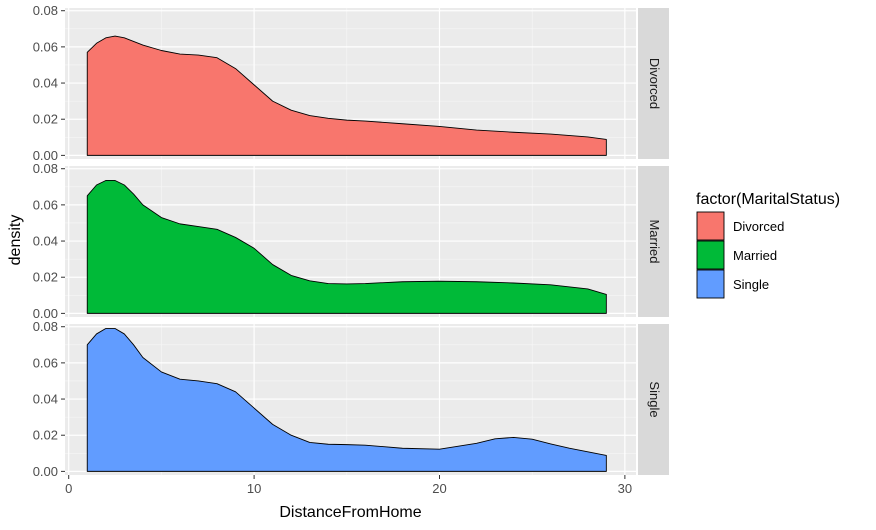  I want to click on legend-key-single, so click(710, 284).